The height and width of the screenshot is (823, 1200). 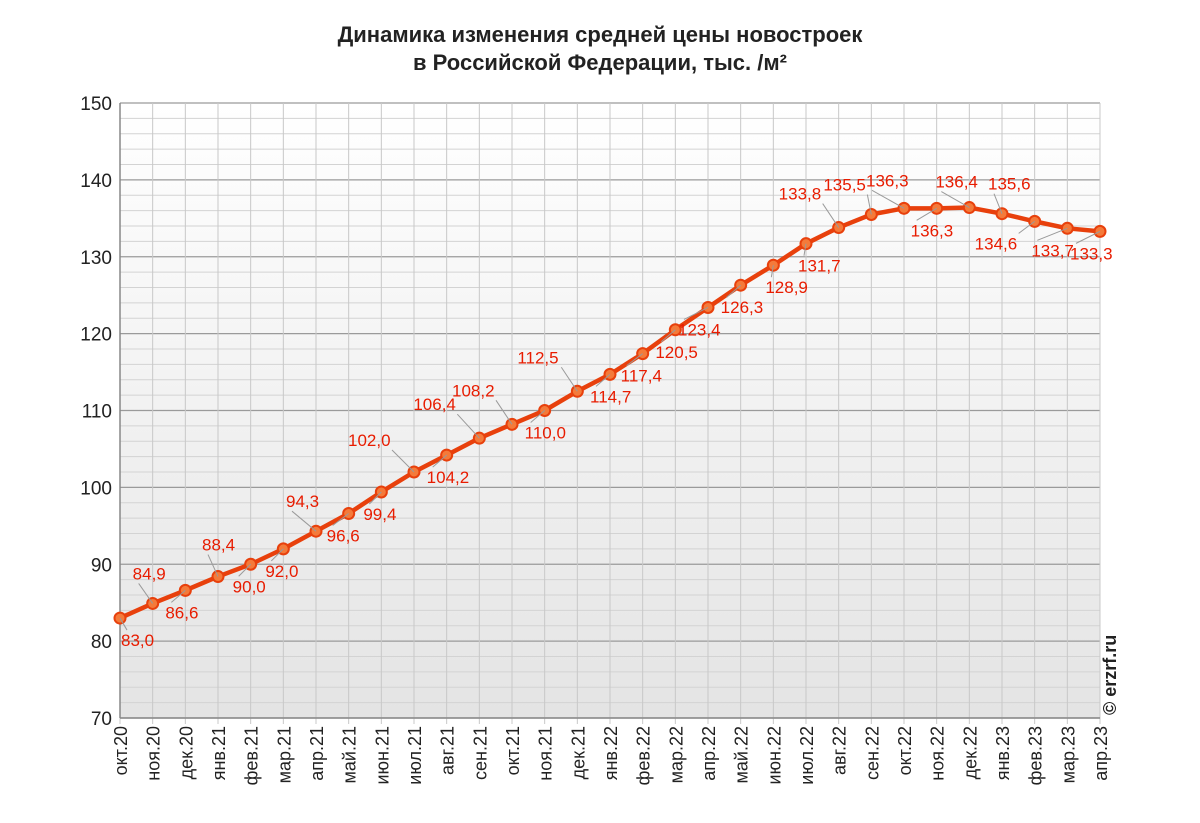 What do you see at coordinates (302, 501) in the screenshot?
I see `data-label: 94,3` at bounding box center [302, 501].